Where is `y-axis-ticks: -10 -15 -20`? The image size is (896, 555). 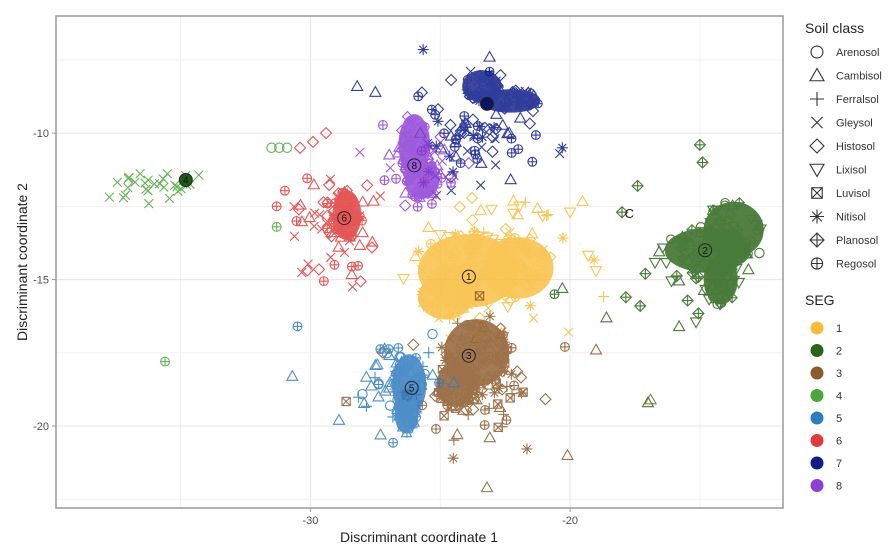 y-axis-ticks: -10 -15 -20 is located at coordinates (44, 280).